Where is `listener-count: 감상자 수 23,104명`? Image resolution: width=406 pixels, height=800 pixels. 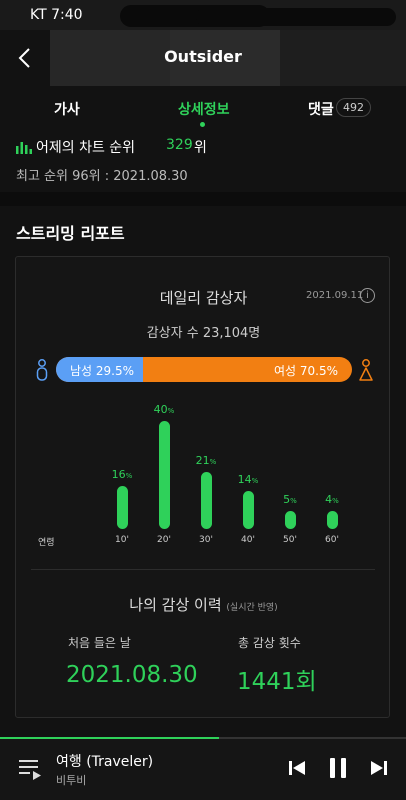 listener-count: 감상자 수 23,104명 is located at coordinates (203, 333).